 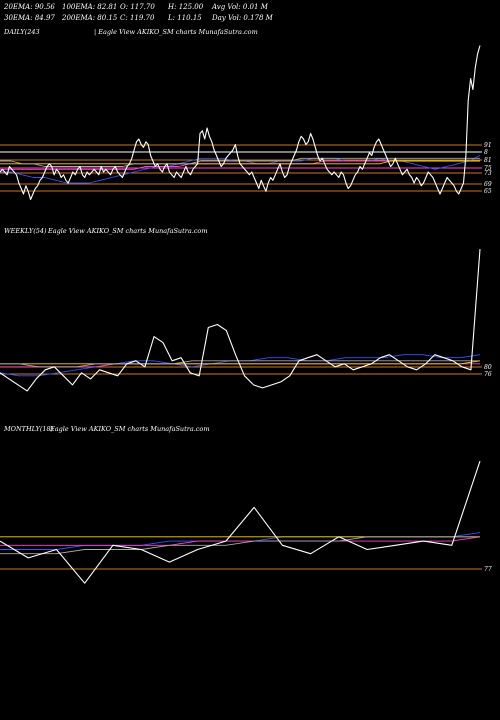 I want to click on daily-level-label: 69, so click(x=488, y=184).